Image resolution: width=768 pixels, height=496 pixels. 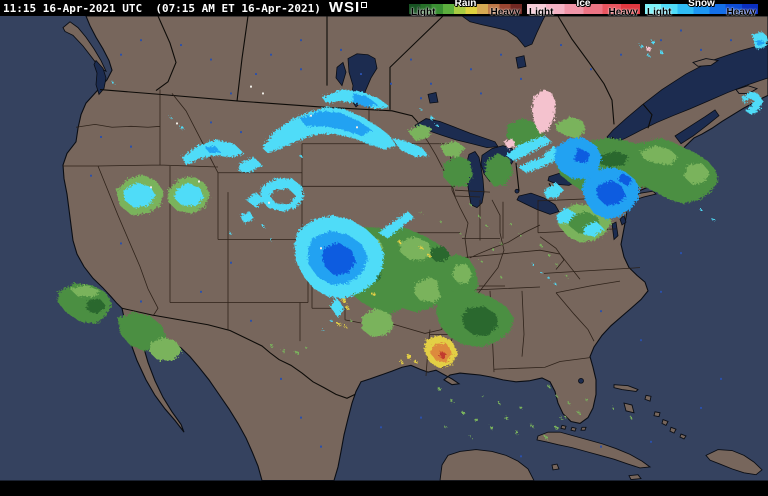 I want to click on wsi-logo: WSI, so click(x=348, y=8).